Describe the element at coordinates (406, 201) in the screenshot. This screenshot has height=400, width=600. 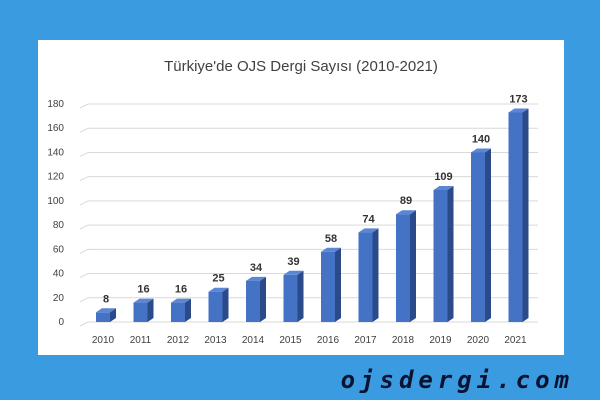
I see `data-label: 89` at that location.